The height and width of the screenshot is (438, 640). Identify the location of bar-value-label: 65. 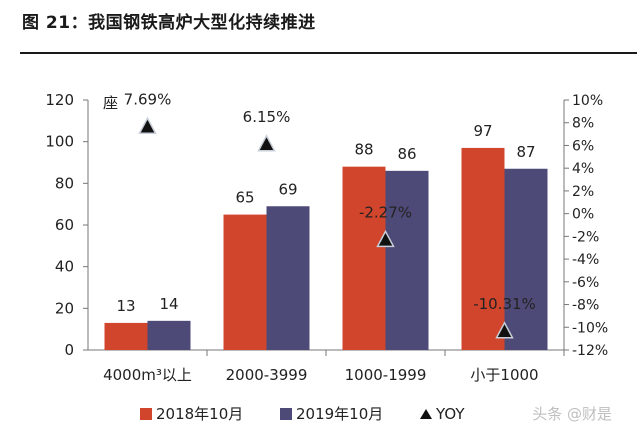
(244, 198).